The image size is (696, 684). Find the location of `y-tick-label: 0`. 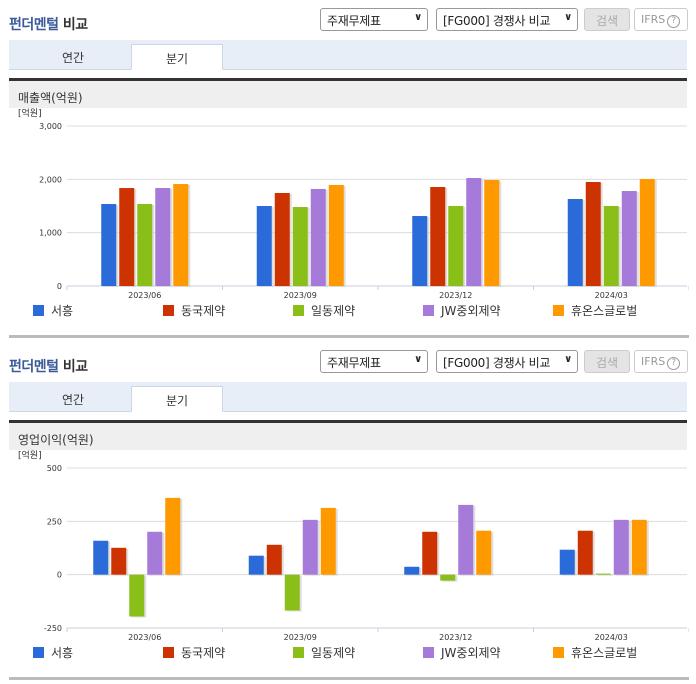

y-tick-label: 0 is located at coordinates (59, 575).